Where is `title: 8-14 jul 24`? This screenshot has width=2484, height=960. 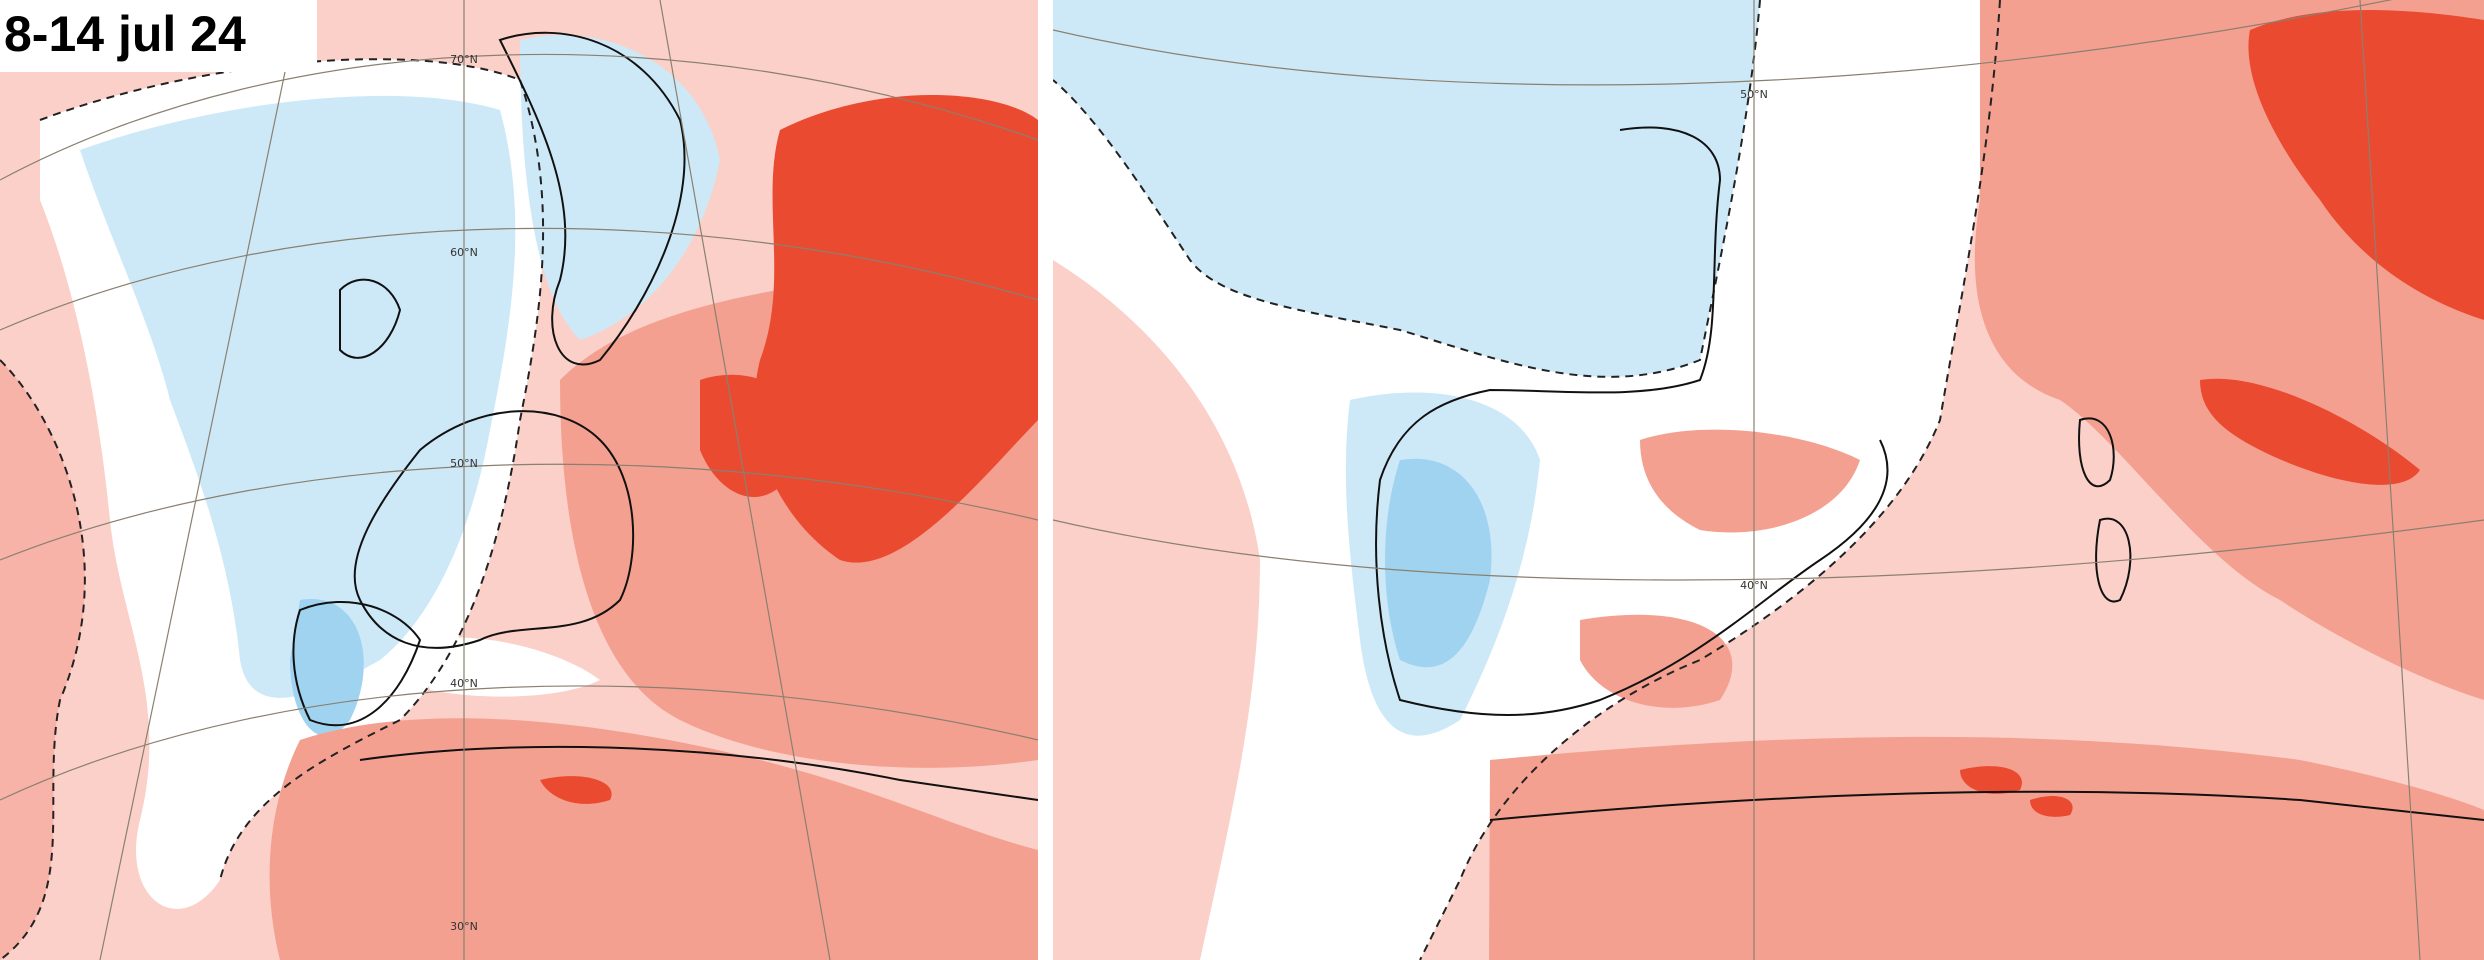 title: 8-14 jul 24 is located at coordinates (125, 34).